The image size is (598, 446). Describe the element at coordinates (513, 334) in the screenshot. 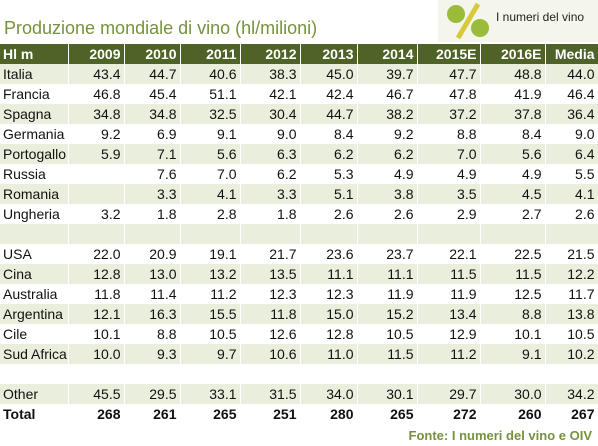

I see `cell: 10.1` at that location.